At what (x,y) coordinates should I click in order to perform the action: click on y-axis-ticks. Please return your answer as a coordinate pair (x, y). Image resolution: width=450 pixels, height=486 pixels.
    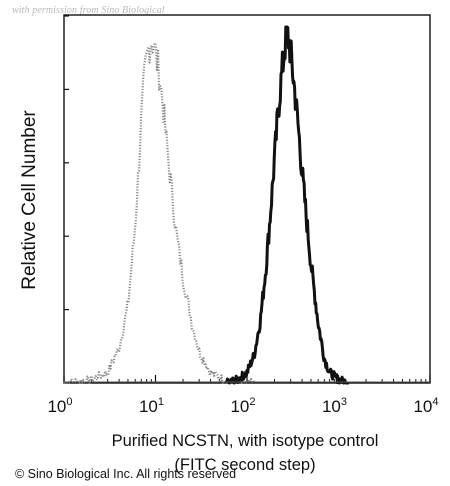
    Looking at the image, I should click on (66, 199).